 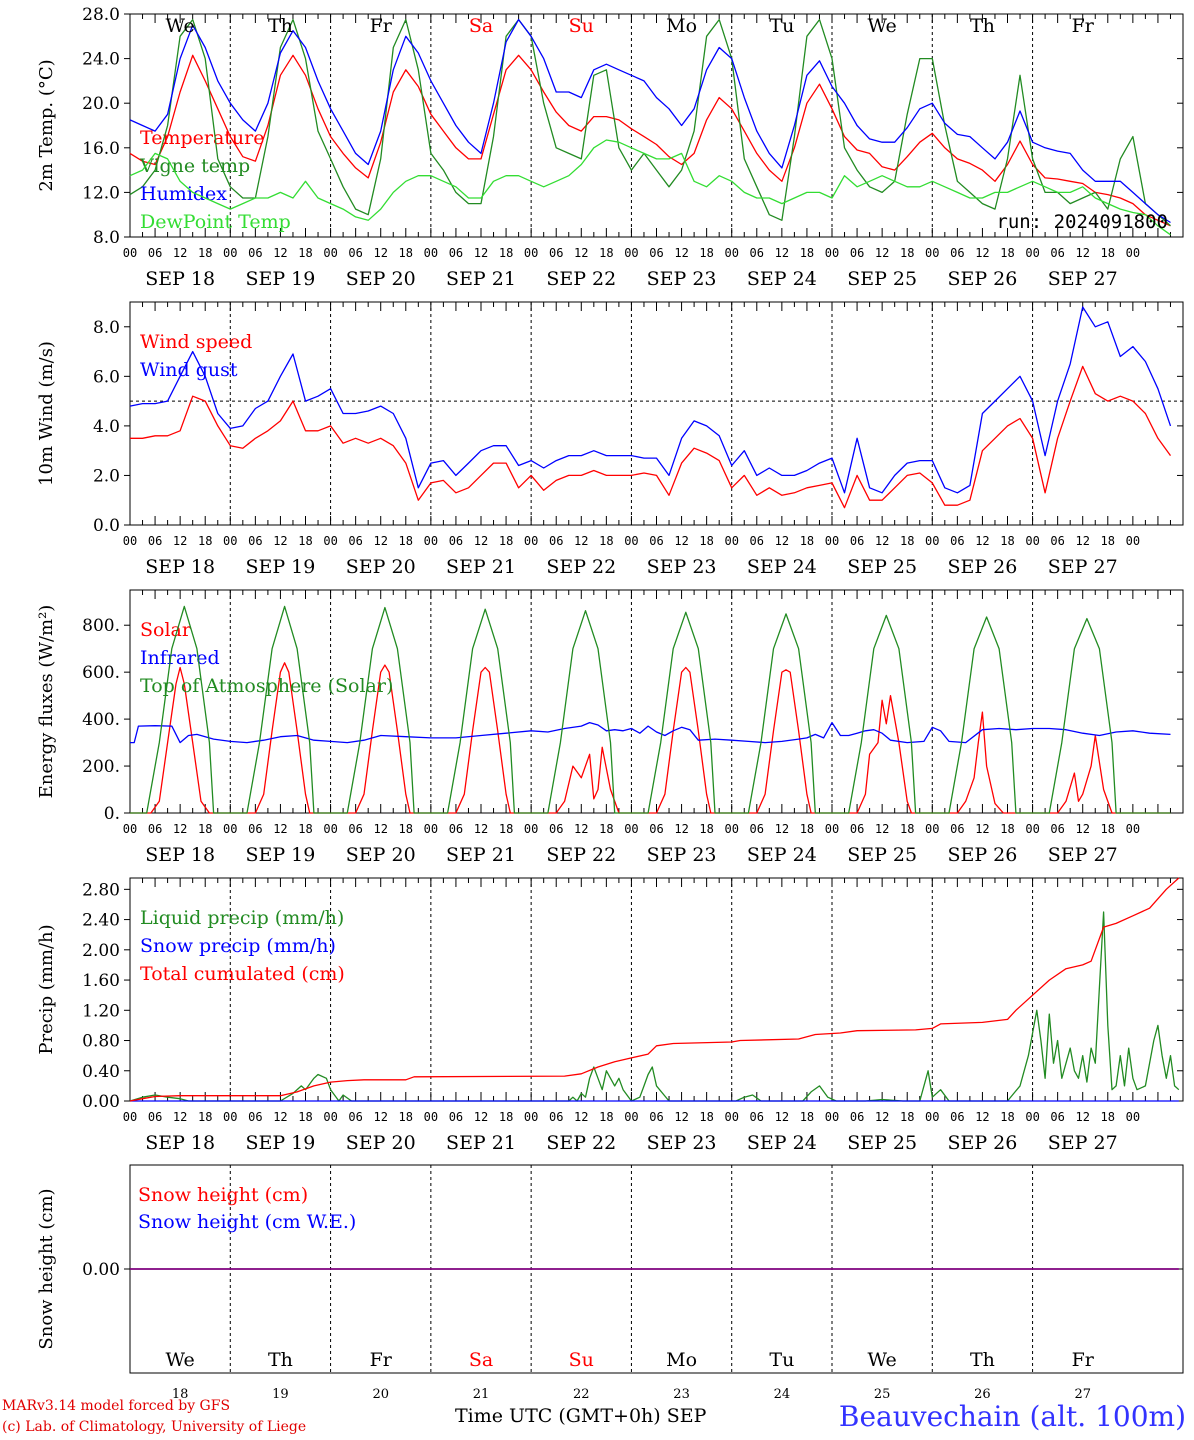 What do you see at coordinates (106, 476) in the screenshot?
I see `y-tick-label: 2.0` at bounding box center [106, 476].